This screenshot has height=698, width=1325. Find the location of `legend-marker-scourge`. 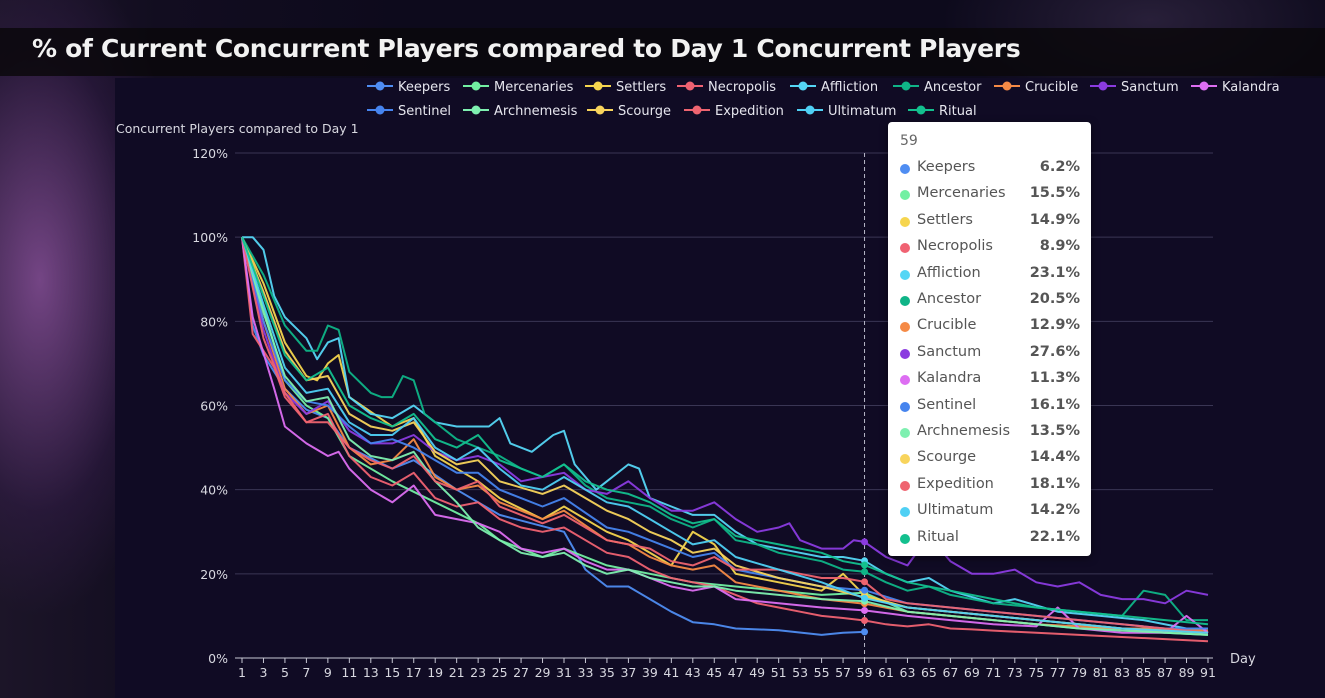

legend-marker-scourge is located at coordinates (600, 110).